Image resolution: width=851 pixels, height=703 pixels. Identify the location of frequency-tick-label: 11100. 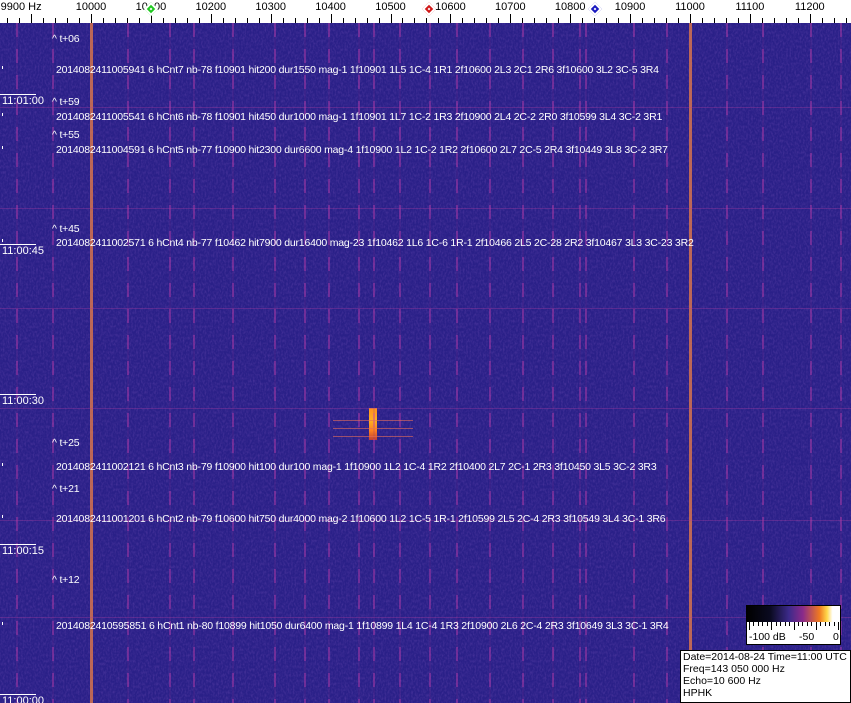
(750, 7).